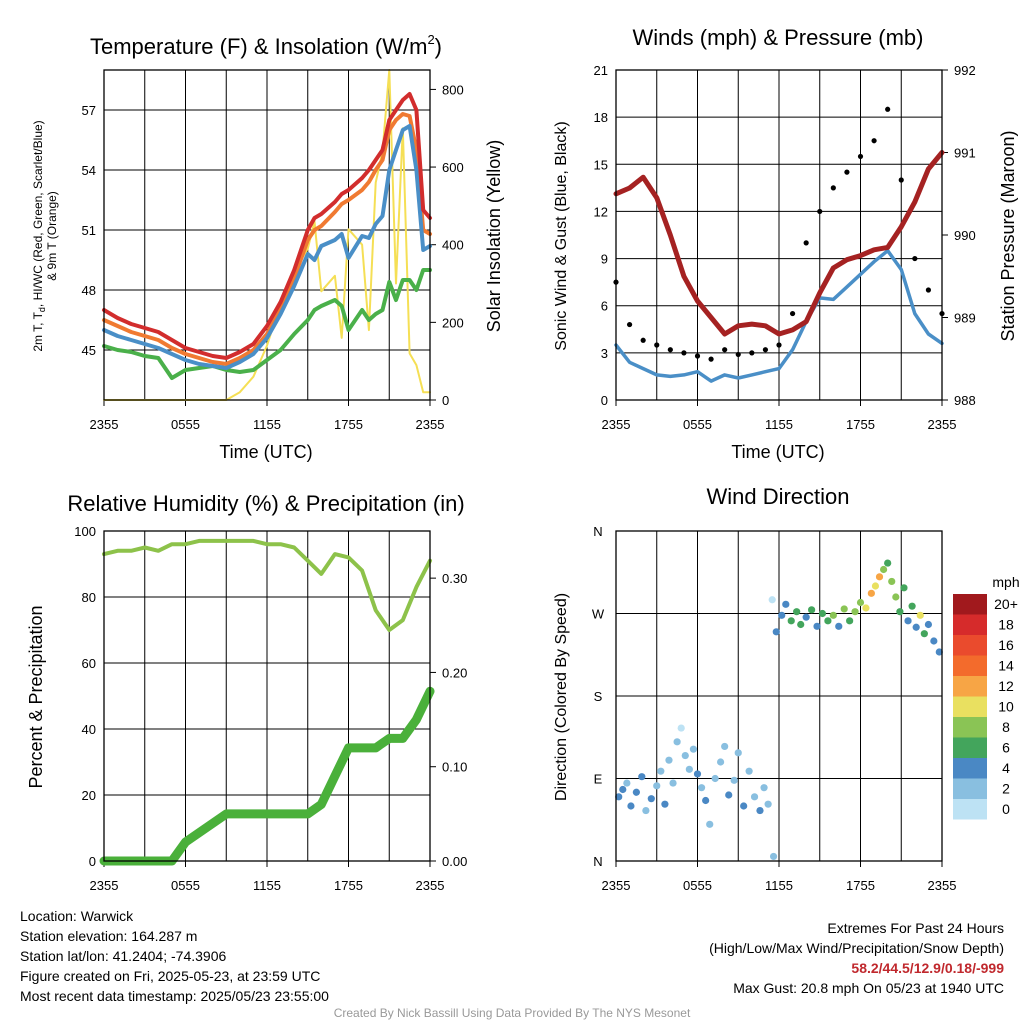 The height and width of the screenshot is (1024, 1024). What do you see at coordinates (779, 696) in the screenshot?
I see `dir-plot-border` at bounding box center [779, 696].